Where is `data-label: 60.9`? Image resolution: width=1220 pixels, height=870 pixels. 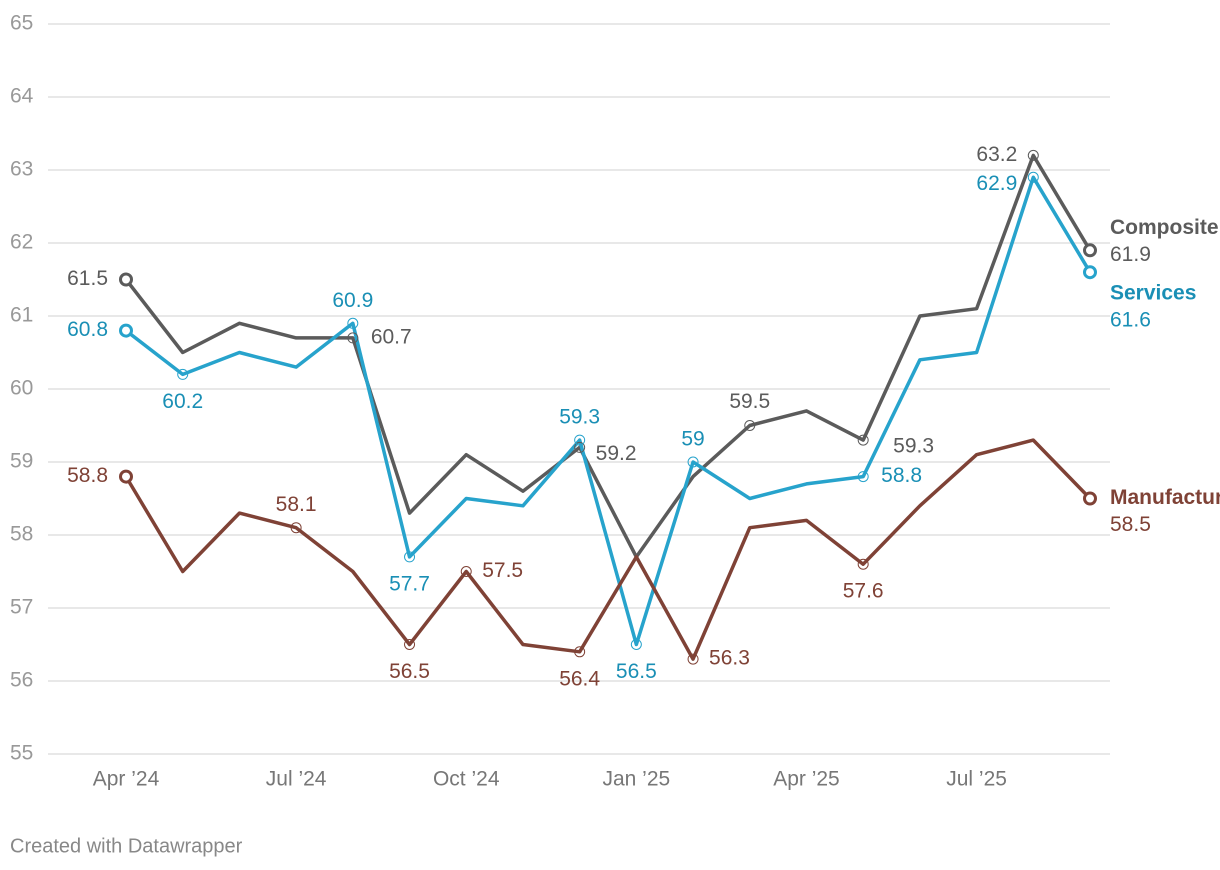
data-label: 60.9 is located at coordinates (352, 300).